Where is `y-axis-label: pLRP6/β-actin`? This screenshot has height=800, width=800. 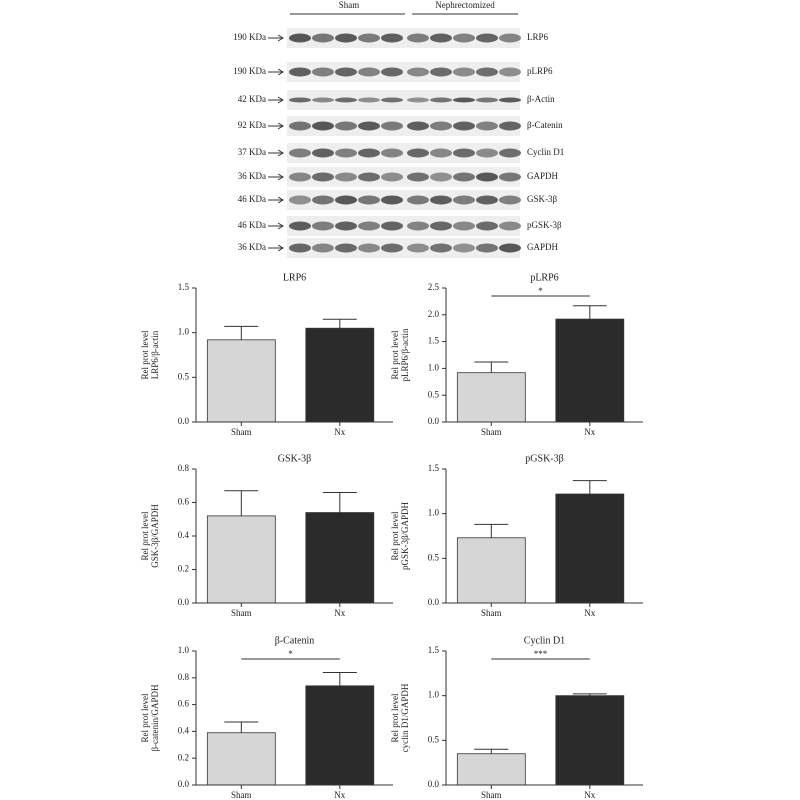 y-axis-label: pLRP6/β-actin is located at coordinates (405, 355).